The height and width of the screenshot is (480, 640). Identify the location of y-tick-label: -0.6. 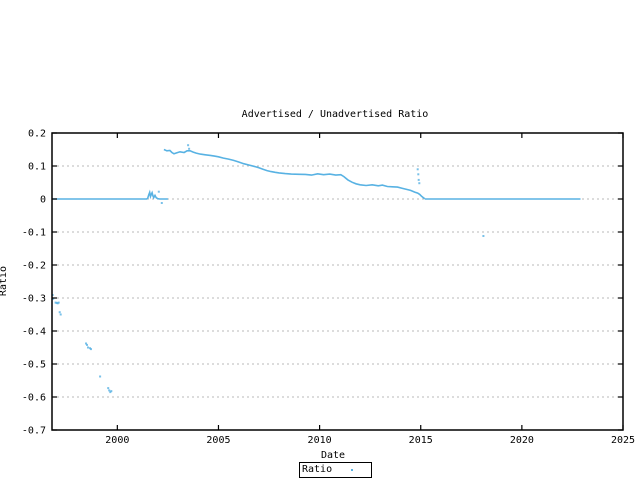
(34, 398).